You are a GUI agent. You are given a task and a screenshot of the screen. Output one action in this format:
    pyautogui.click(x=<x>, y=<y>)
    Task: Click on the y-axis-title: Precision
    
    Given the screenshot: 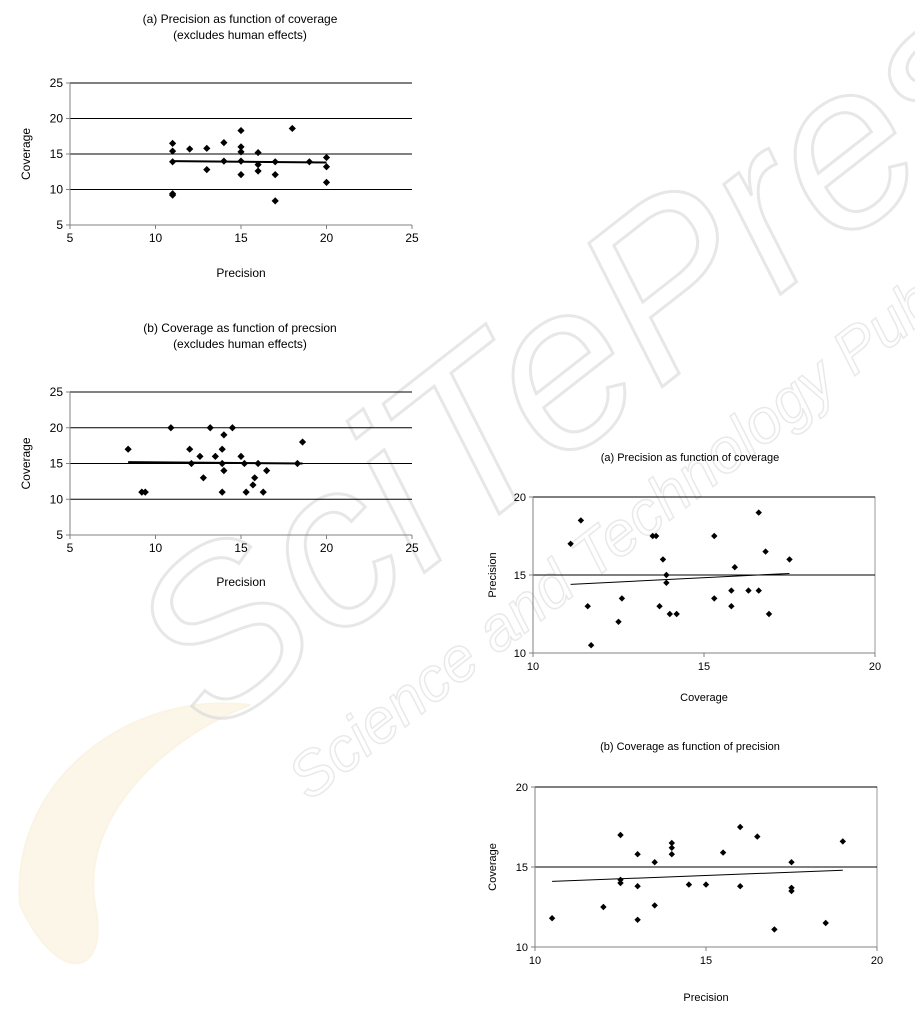 What is the action you would take?
    pyautogui.click(x=493, y=574)
    